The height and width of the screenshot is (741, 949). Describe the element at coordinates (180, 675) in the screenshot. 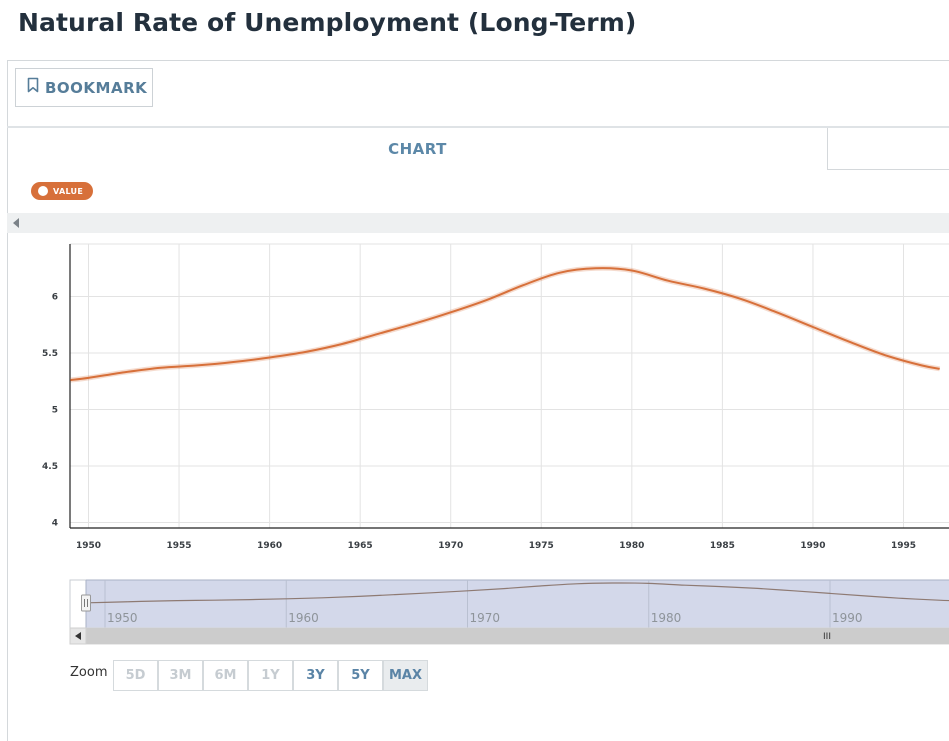

I see `zoom-button-3m: 3M` at that location.